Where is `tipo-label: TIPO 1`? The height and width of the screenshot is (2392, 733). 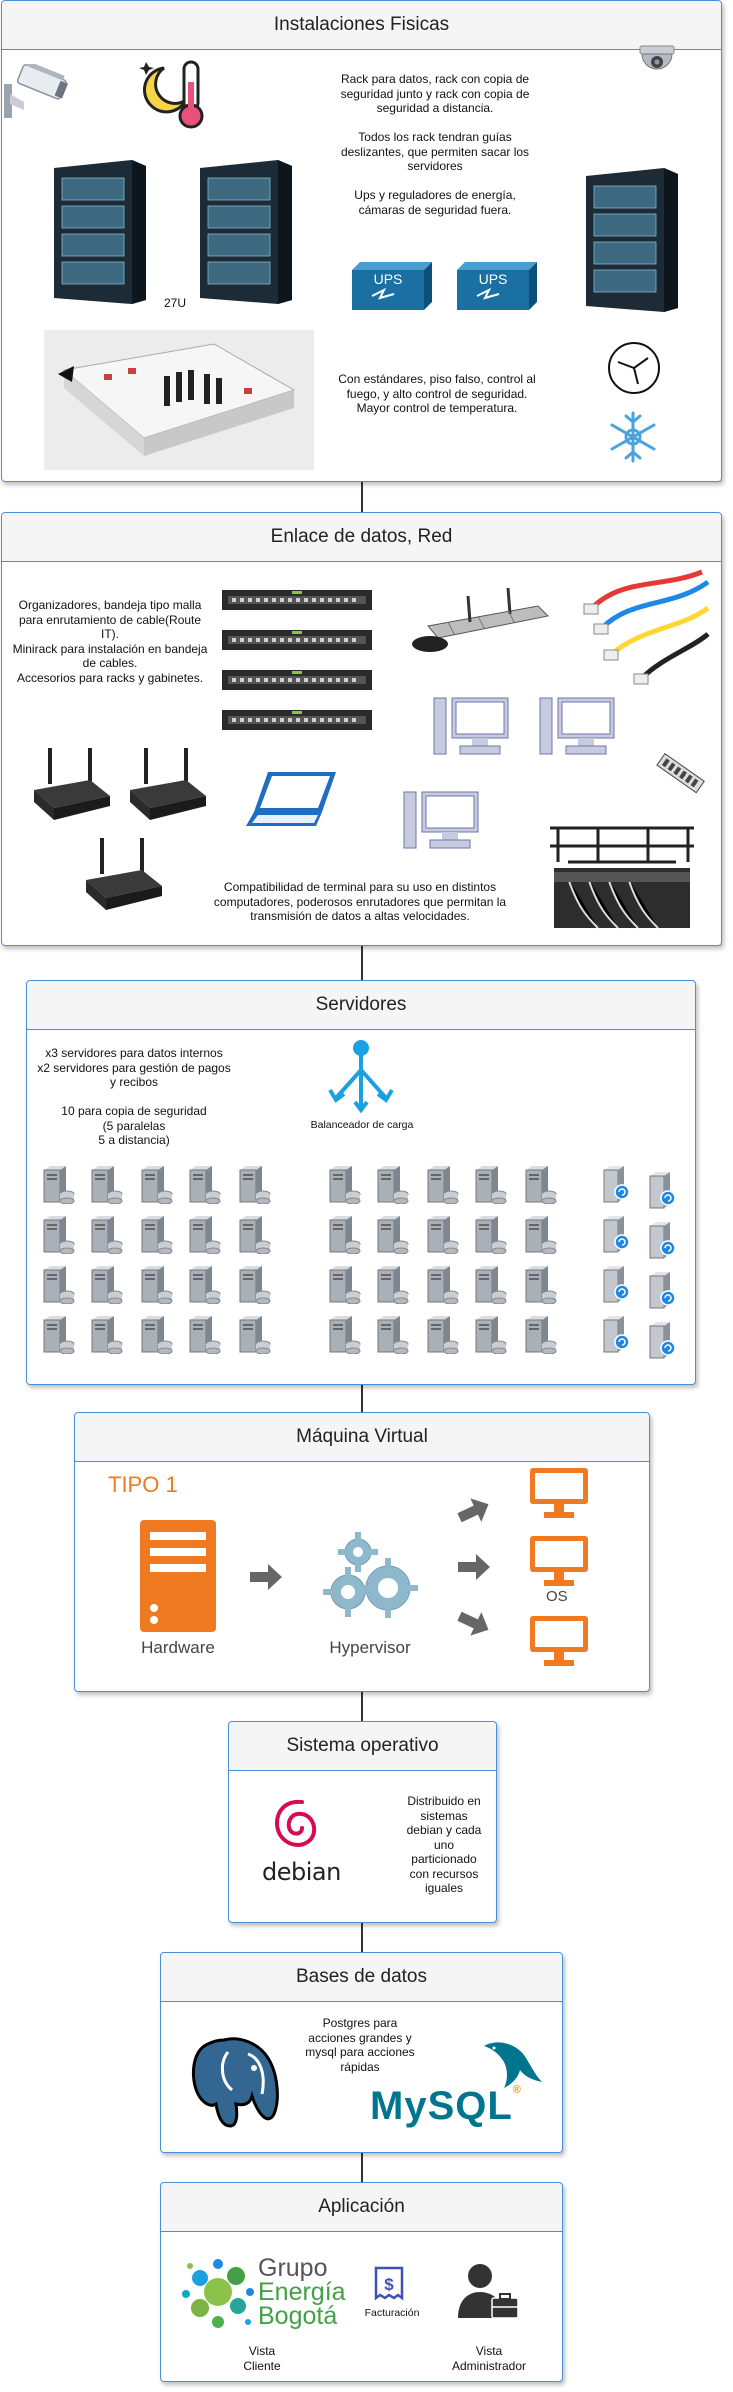 tipo-label: TIPO 1 is located at coordinates (143, 1484).